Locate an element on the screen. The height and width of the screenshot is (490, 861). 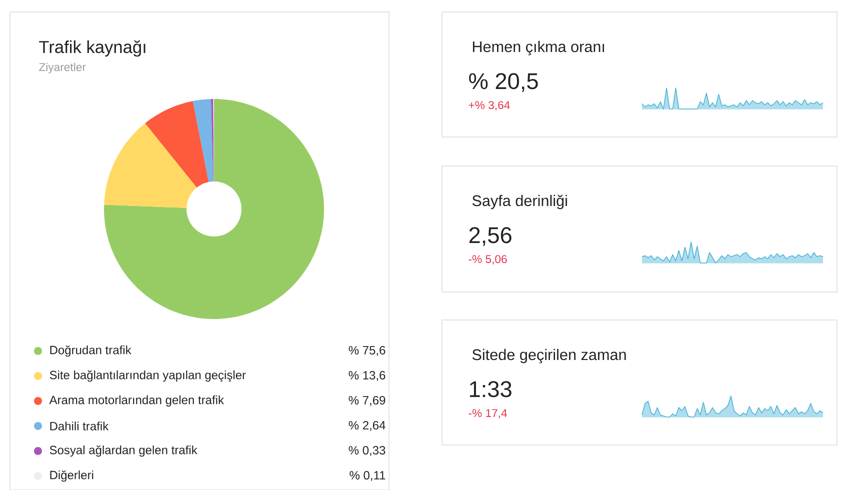
text: 1:33 is located at coordinates (491, 389).